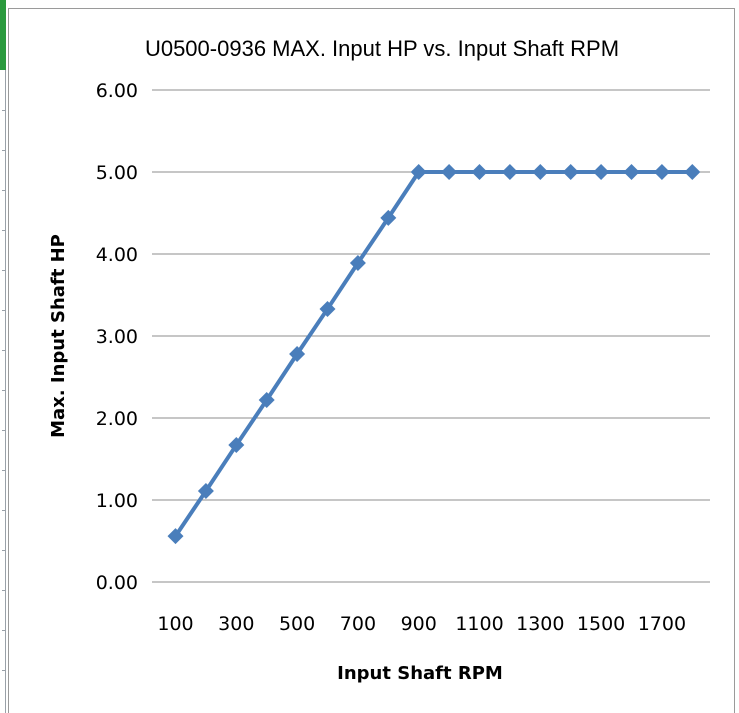 This screenshot has width=739, height=713. What do you see at coordinates (117, 173) in the screenshot?
I see `y-tick-label: 5.00` at bounding box center [117, 173].